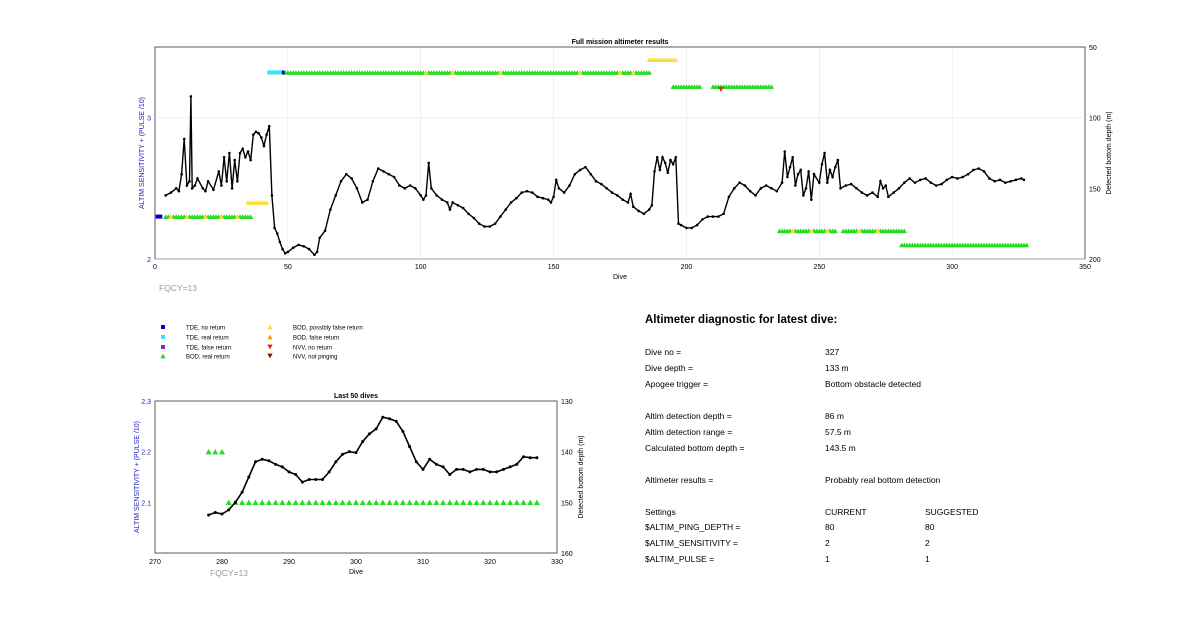 The width and height of the screenshot is (1200, 622). I want to click on dive-no-value: 327, so click(832, 352).